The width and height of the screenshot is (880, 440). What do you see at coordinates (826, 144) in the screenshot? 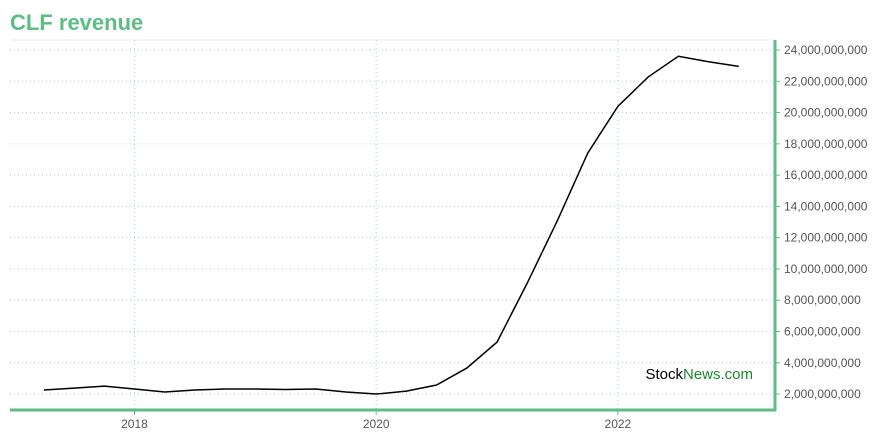
I see `y-tick-label: 18,000,000,000` at bounding box center [826, 144].